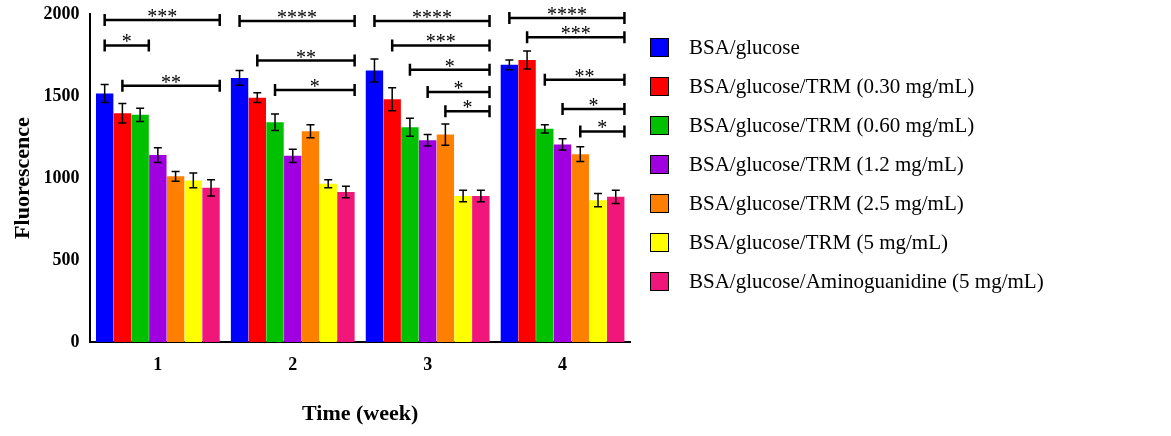 The height and width of the screenshot is (436, 1171). What do you see at coordinates (61, 12) in the screenshot?
I see `y-tick-label: 2000` at bounding box center [61, 12].